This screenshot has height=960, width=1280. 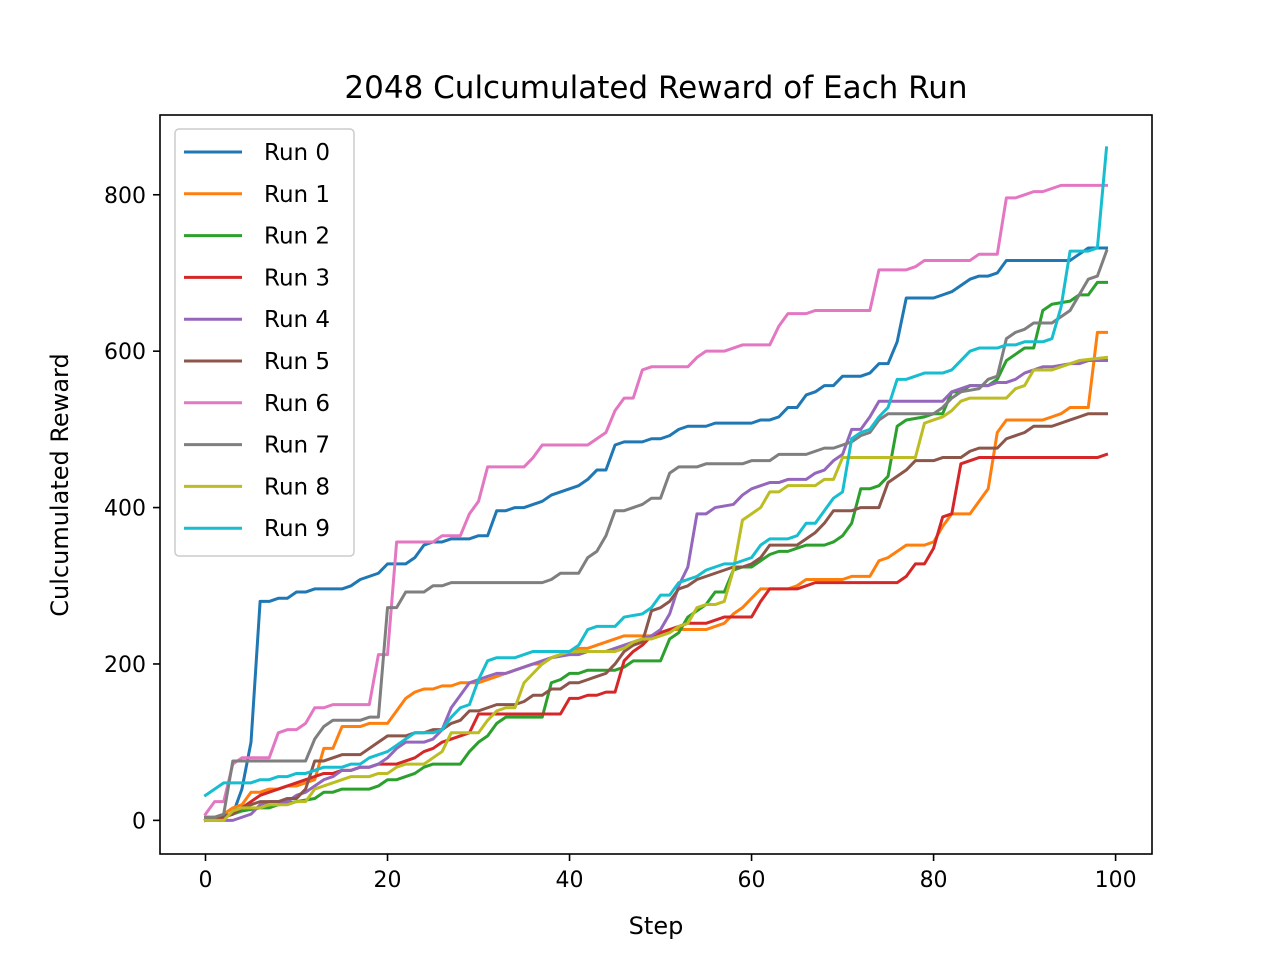 I want to click on y-tick-label: 200, so click(x=125, y=665).